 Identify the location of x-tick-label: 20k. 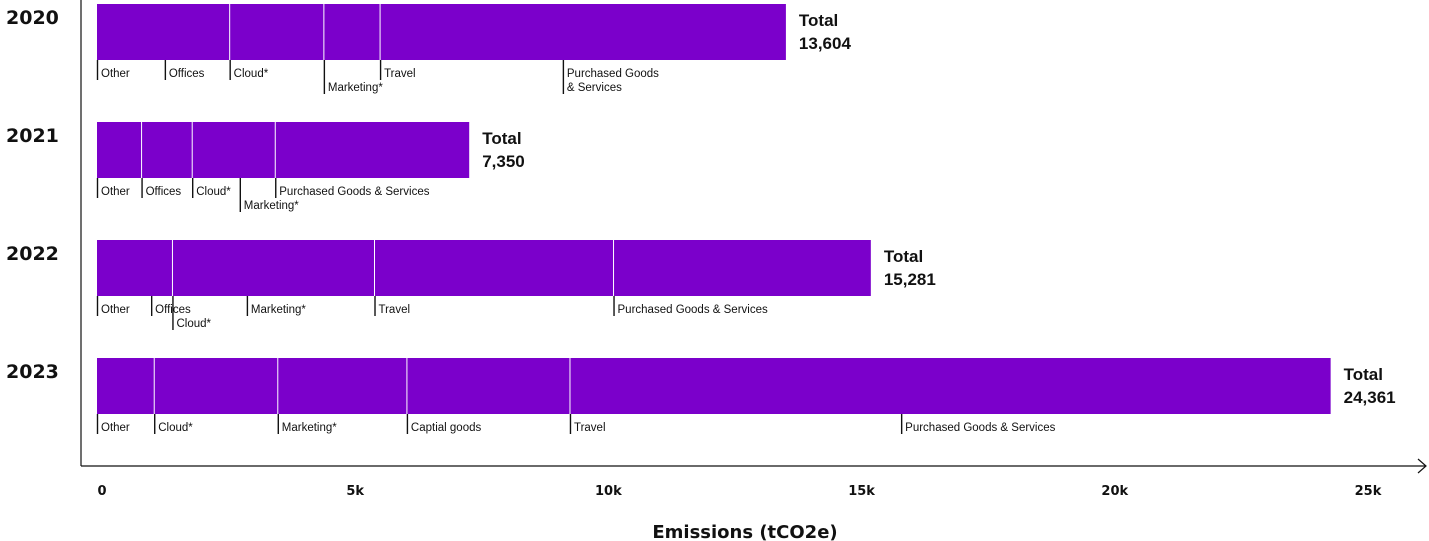
(1114, 491).